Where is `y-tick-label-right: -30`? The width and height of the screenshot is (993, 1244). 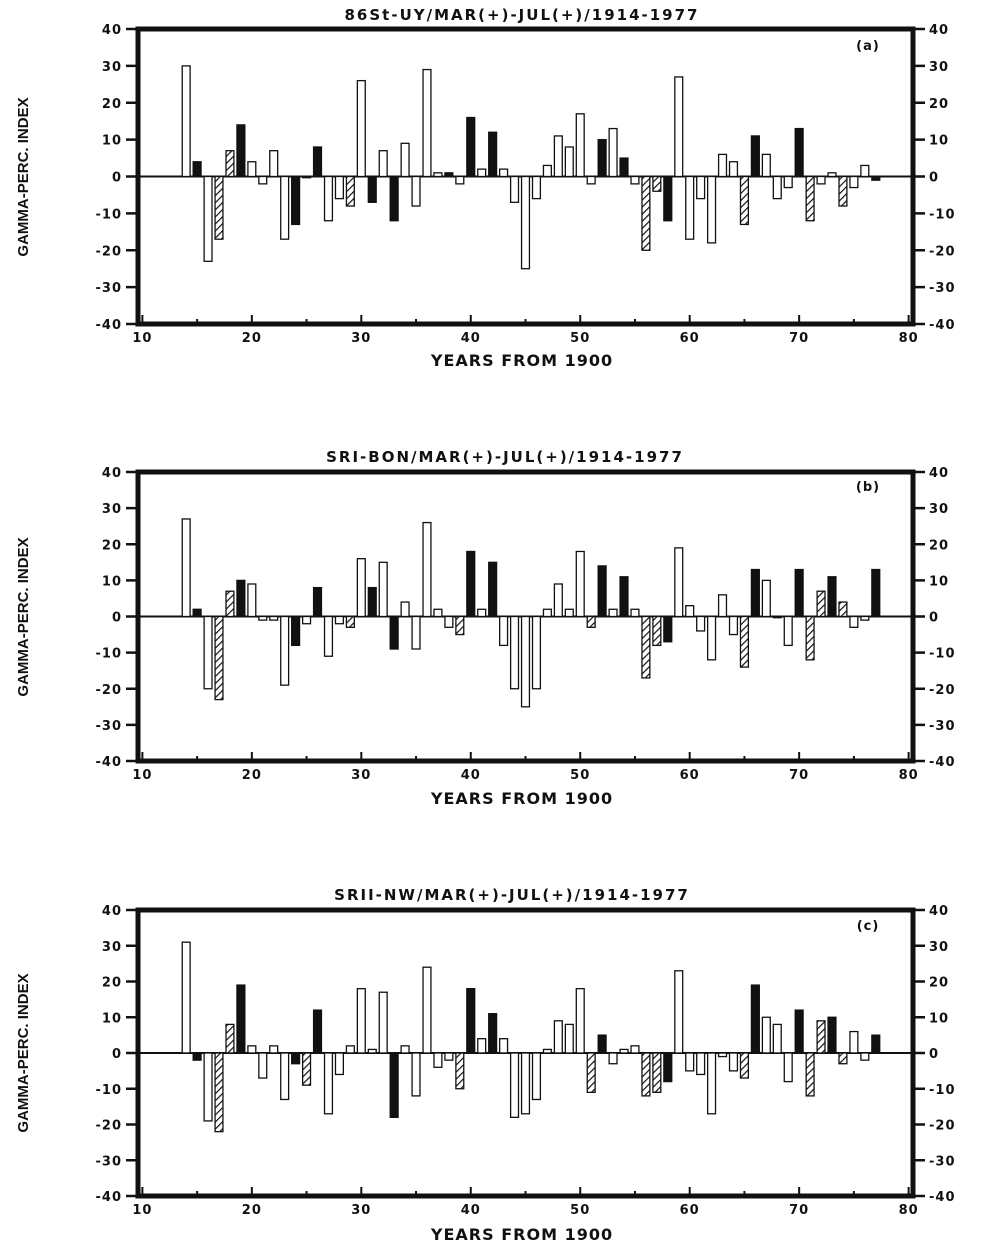
y-tick-label-right: -30 is located at coordinates (942, 726).